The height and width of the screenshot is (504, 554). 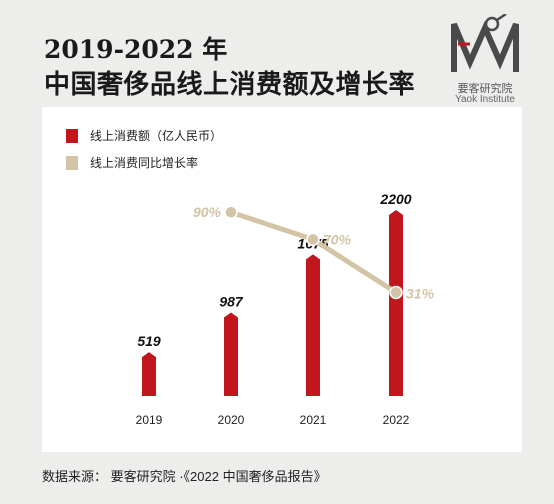 What do you see at coordinates (313, 325) in the screenshot?
I see `bar-2021` at bounding box center [313, 325].